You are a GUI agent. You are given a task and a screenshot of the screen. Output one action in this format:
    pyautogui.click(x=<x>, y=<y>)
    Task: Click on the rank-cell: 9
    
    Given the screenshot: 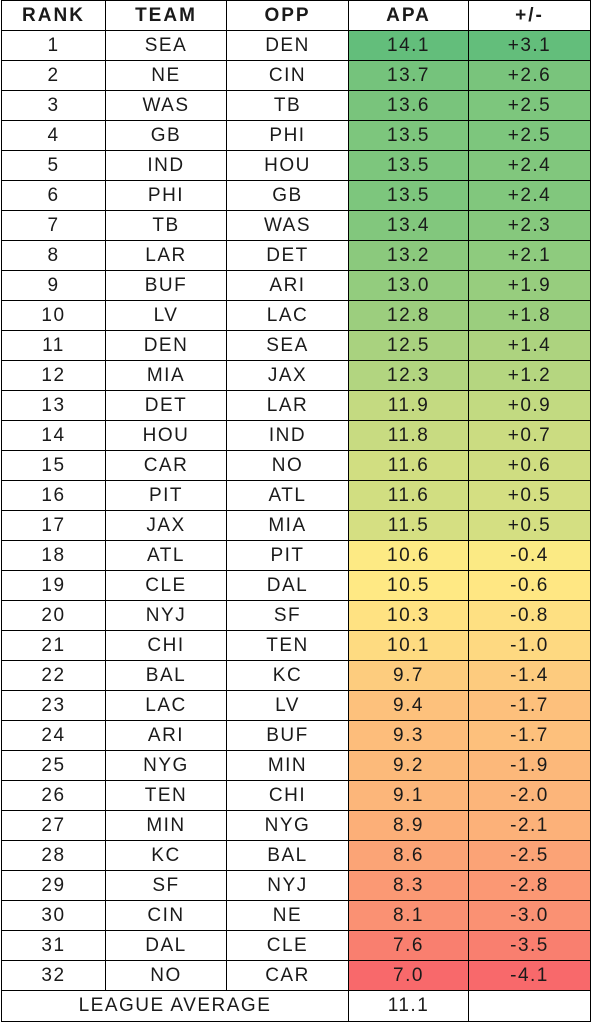 What is the action you would take?
    pyautogui.click(x=53, y=285)
    